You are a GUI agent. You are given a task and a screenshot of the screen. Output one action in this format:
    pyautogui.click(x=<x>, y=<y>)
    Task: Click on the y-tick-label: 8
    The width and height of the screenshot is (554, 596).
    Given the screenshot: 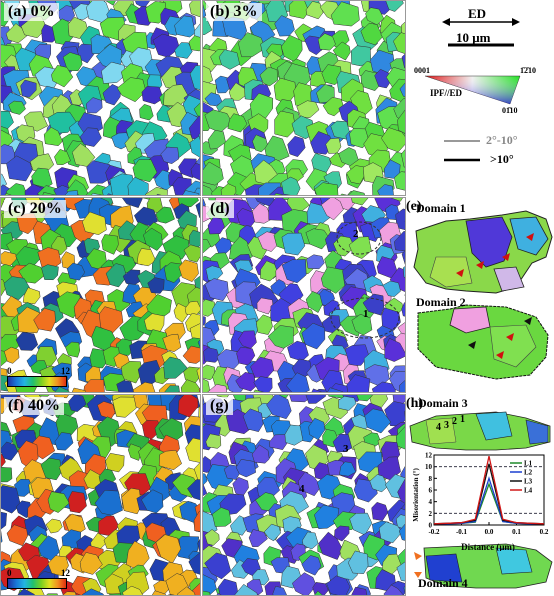 What is the action you would take?
    pyautogui.click(x=431, y=479)
    